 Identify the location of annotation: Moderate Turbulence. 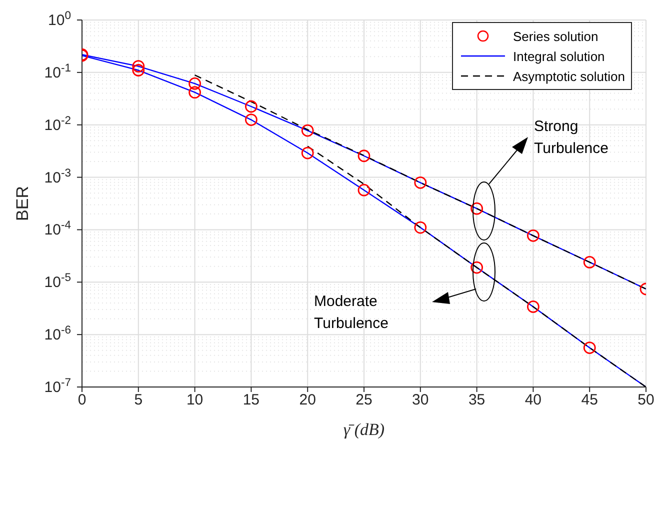
(351, 312).